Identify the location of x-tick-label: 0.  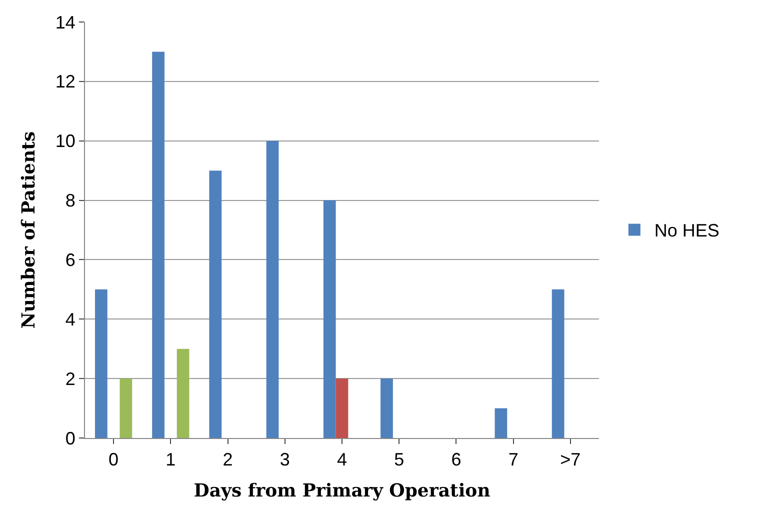
(113, 460).